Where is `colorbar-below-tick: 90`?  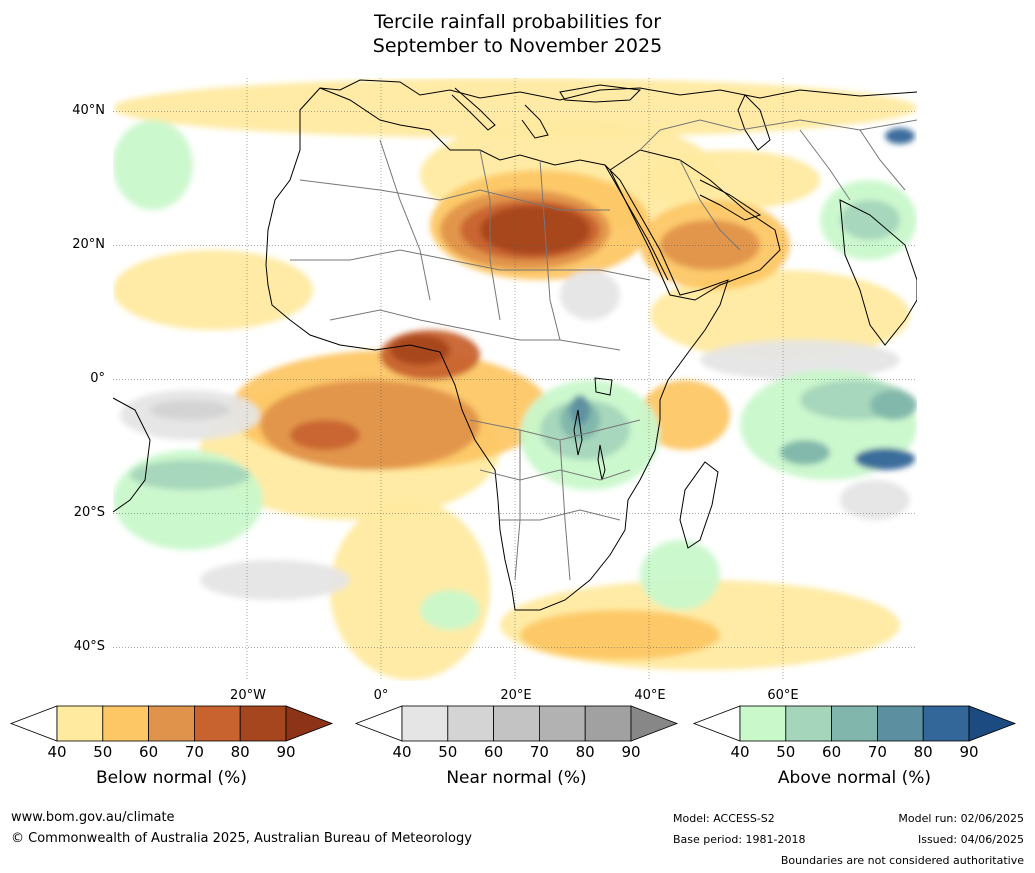 colorbar-below-tick: 90 is located at coordinates (286, 752).